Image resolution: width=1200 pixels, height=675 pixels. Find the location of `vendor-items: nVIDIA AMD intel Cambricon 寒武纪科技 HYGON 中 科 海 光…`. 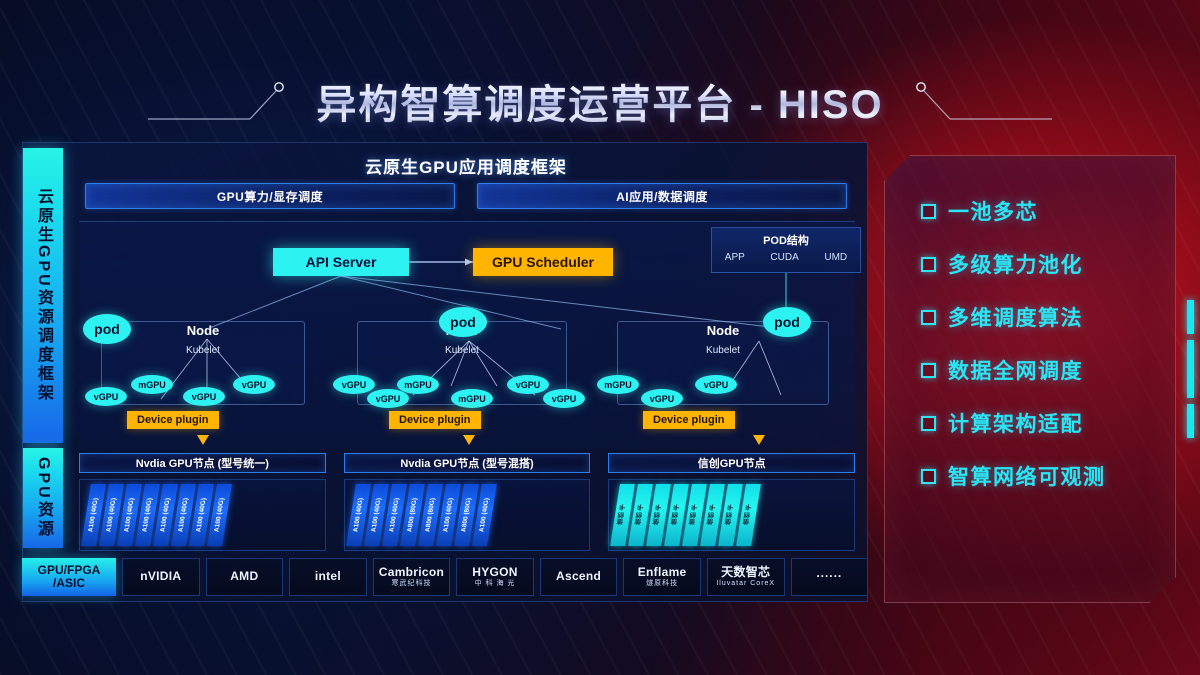

vendor-items: nVIDIA AMD intel Cambricon 寒武纪科技 HYGON 中 科 海 光… is located at coordinates (495, 577).